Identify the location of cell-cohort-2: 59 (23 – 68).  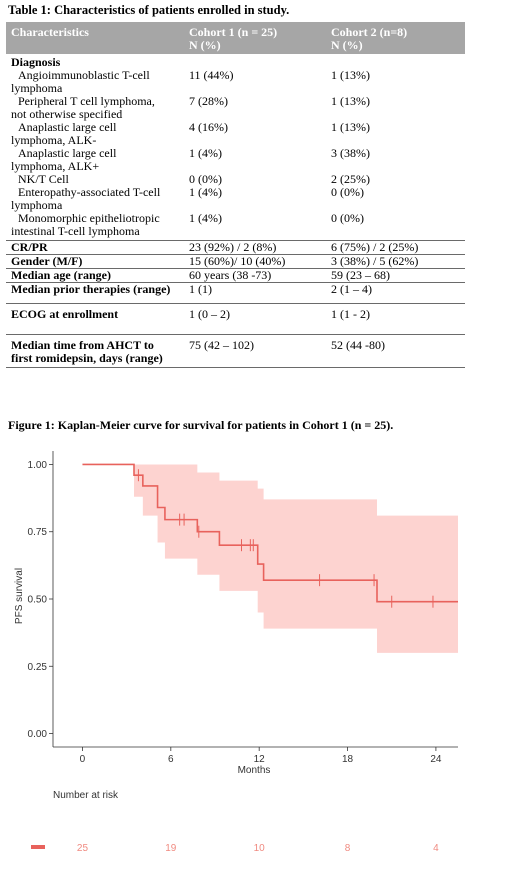
(395, 275).